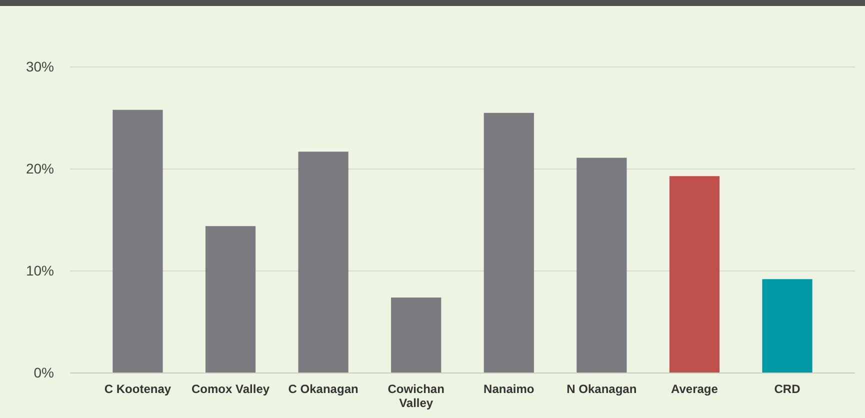 The width and height of the screenshot is (865, 418). Describe the element at coordinates (509, 389) in the screenshot. I see `x-tick-label: Nanaimo` at that location.